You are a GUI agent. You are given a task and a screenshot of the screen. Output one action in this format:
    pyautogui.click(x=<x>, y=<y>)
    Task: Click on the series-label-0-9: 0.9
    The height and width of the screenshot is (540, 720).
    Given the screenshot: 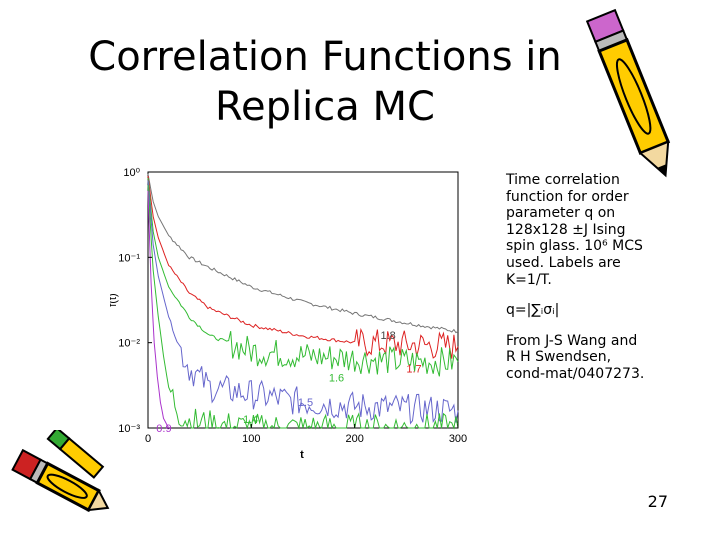 What is the action you would take?
    pyautogui.click(x=163, y=429)
    